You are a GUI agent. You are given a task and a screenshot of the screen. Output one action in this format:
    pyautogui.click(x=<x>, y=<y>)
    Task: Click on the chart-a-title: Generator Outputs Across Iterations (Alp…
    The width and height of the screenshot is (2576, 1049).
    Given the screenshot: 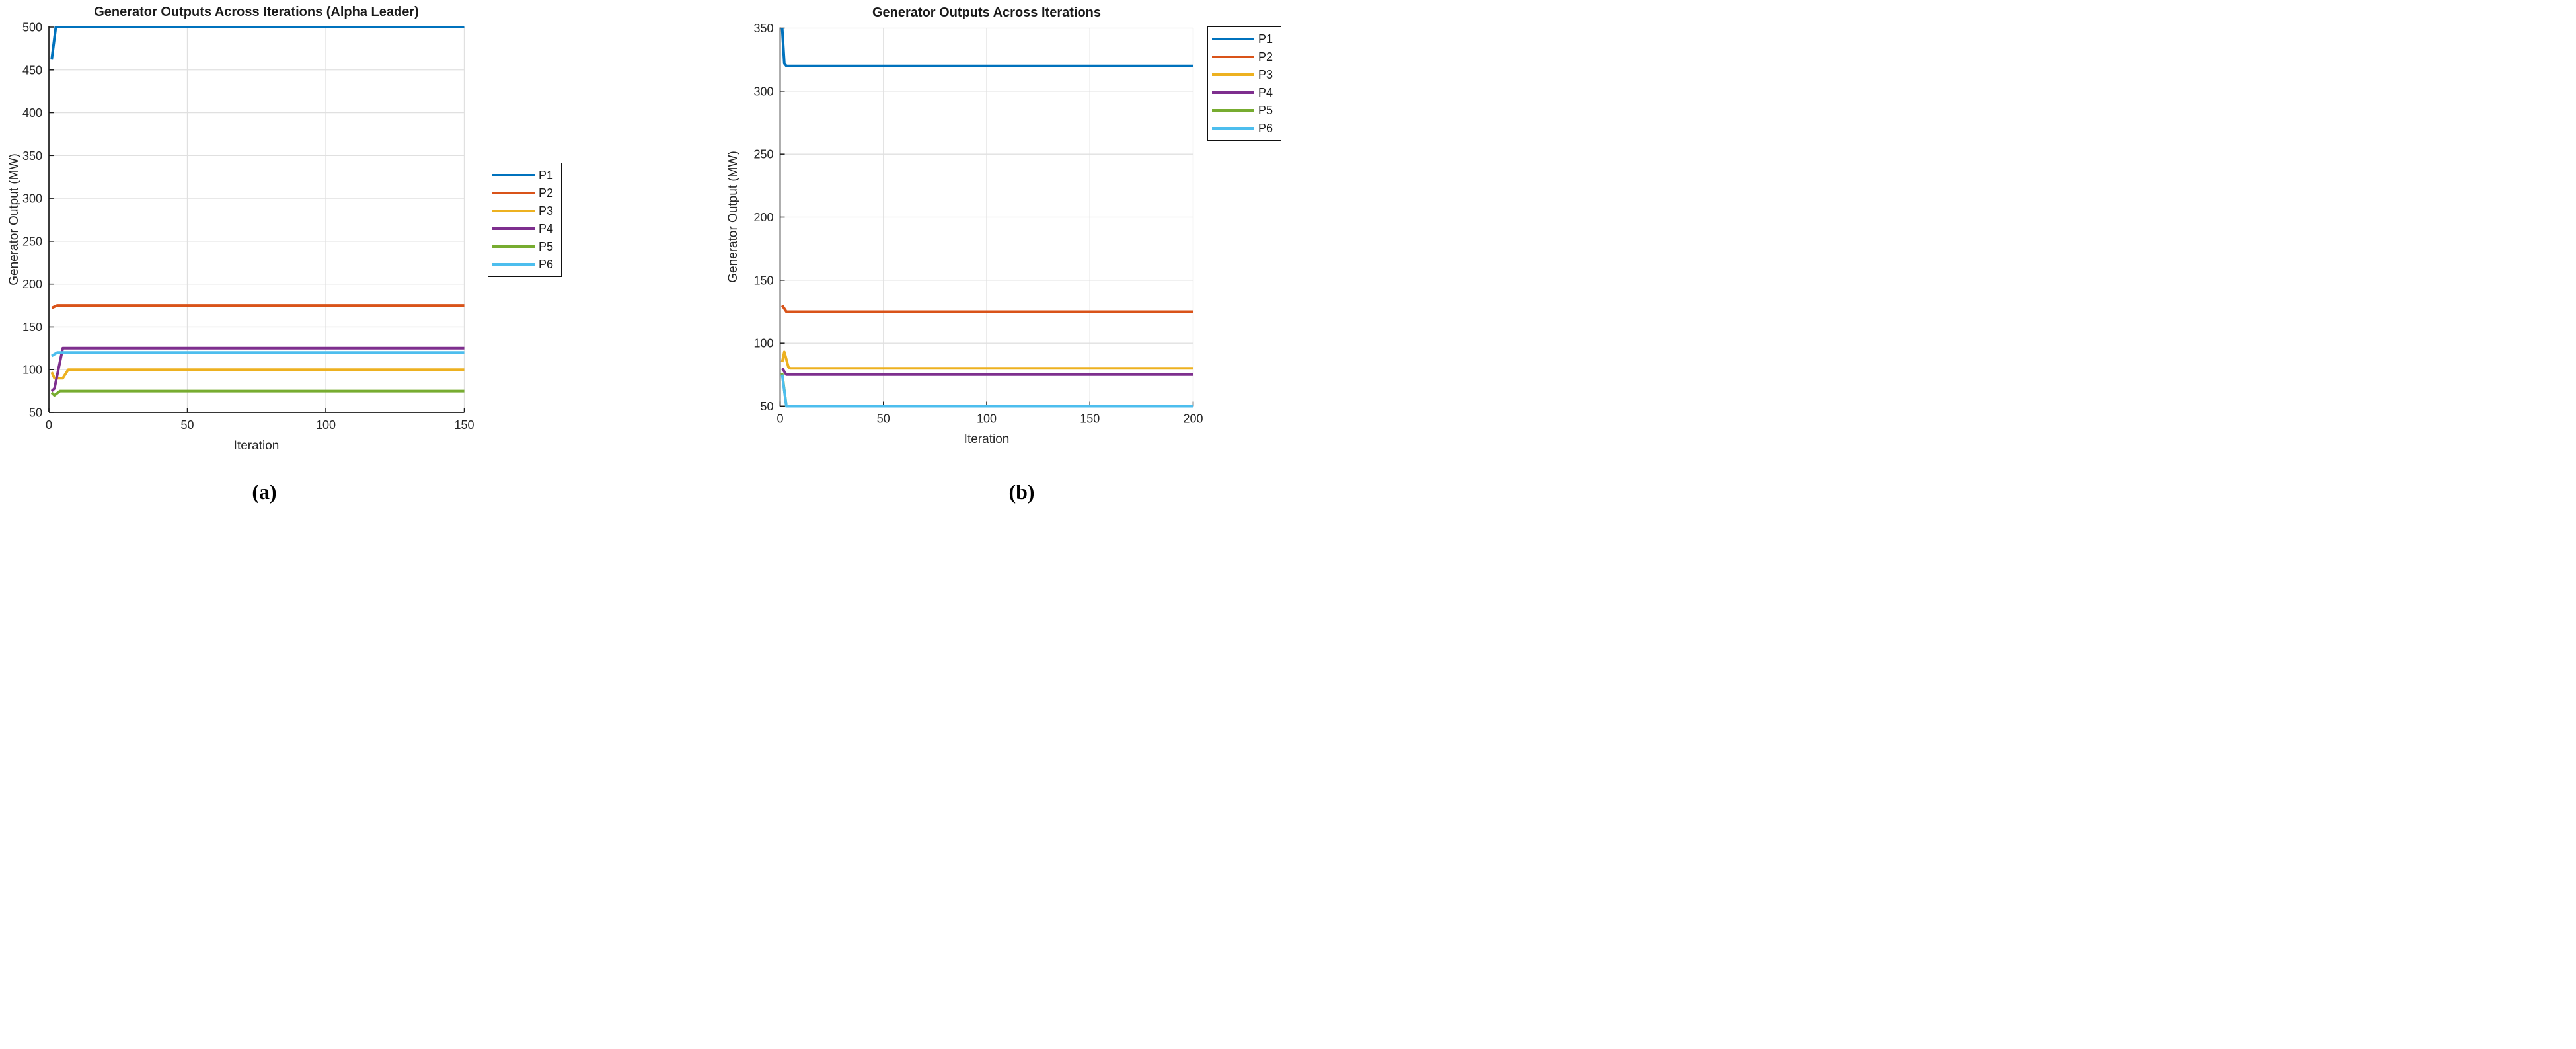 What is the action you would take?
    pyautogui.click(x=257, y=12)
    